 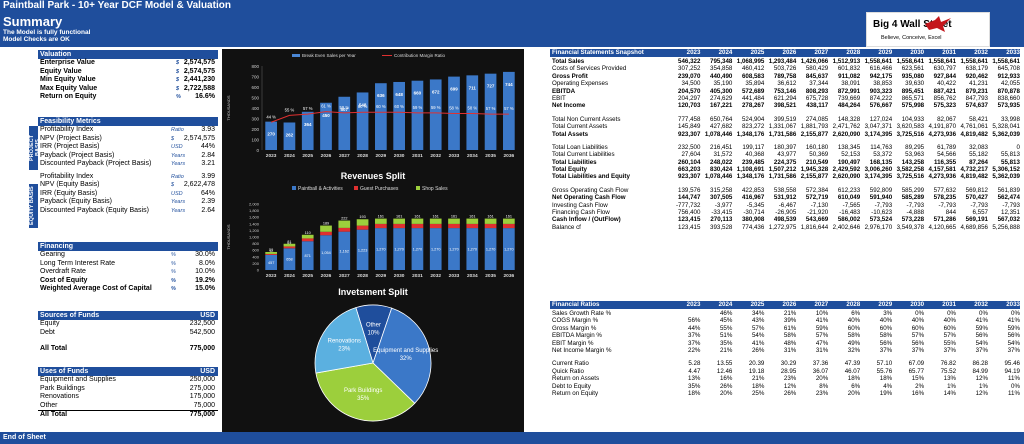 I want to click on feasibility-equity-row-label: Discounted Payback (Equity Basis), so click(x=94, y=210).